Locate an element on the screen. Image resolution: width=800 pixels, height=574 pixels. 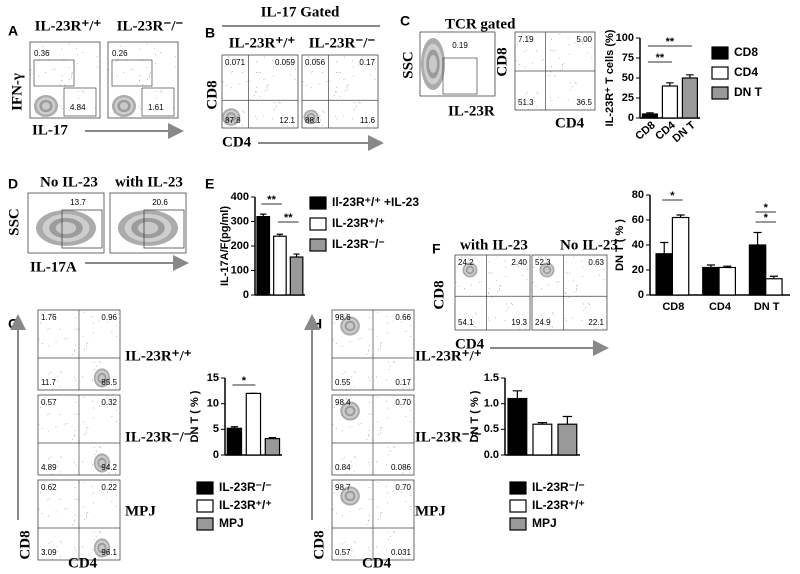
quadrant-value: 0.071 is located at coordinates (235, 62).